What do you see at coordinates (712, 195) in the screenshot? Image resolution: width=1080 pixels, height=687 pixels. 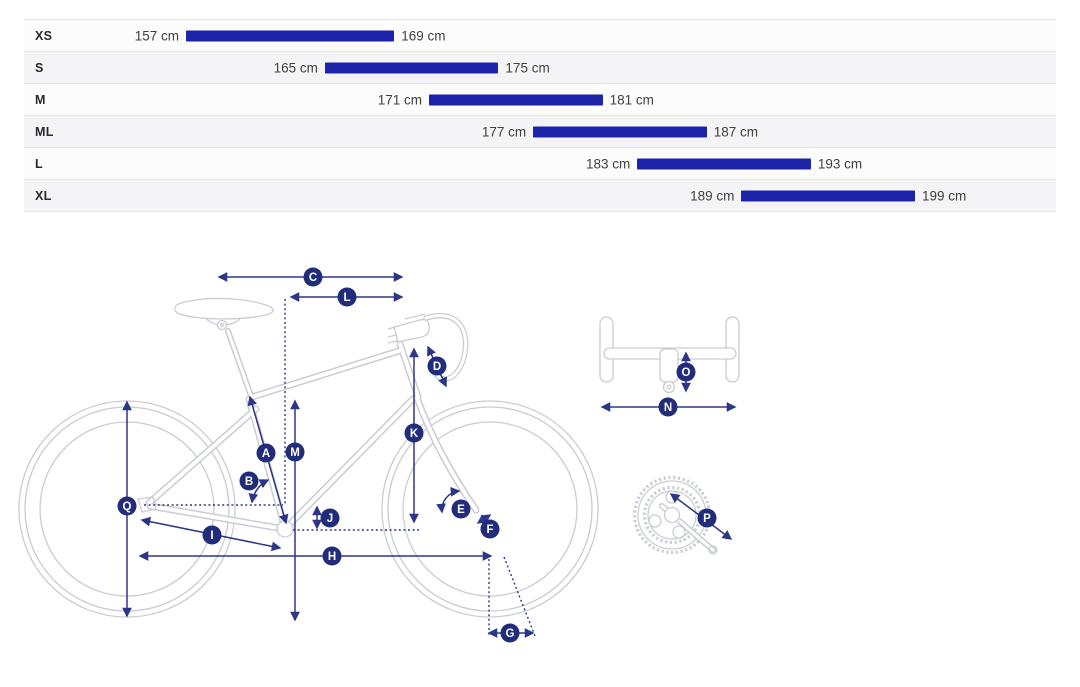 I see `min-height-label: 189 cm` at bounding box center [712, 195].